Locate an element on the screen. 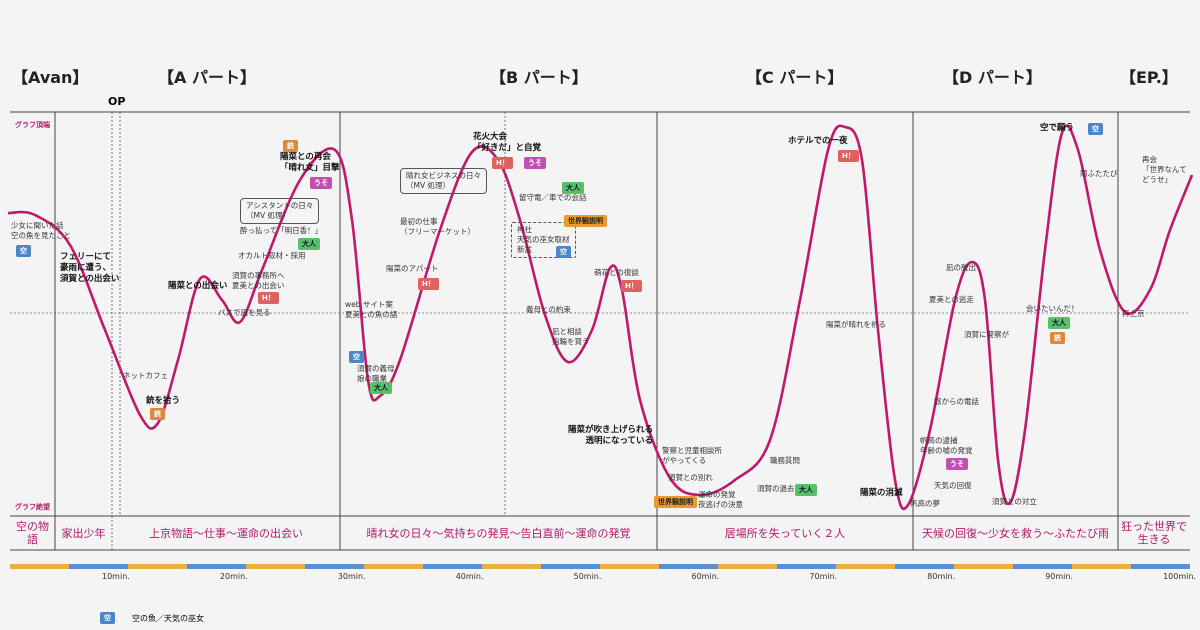 Image resolution: width=1200 pixels, height=630 pixels. annotation: web サイト案 夏美との魚の語 is located at coordinates (371, 310).